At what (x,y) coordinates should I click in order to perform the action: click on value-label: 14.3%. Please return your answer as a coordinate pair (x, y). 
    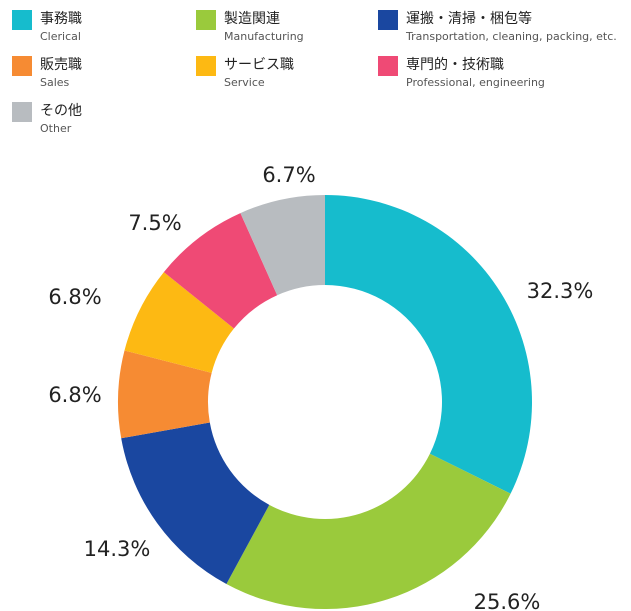
    Looking at the image, I should click on (117, 549).